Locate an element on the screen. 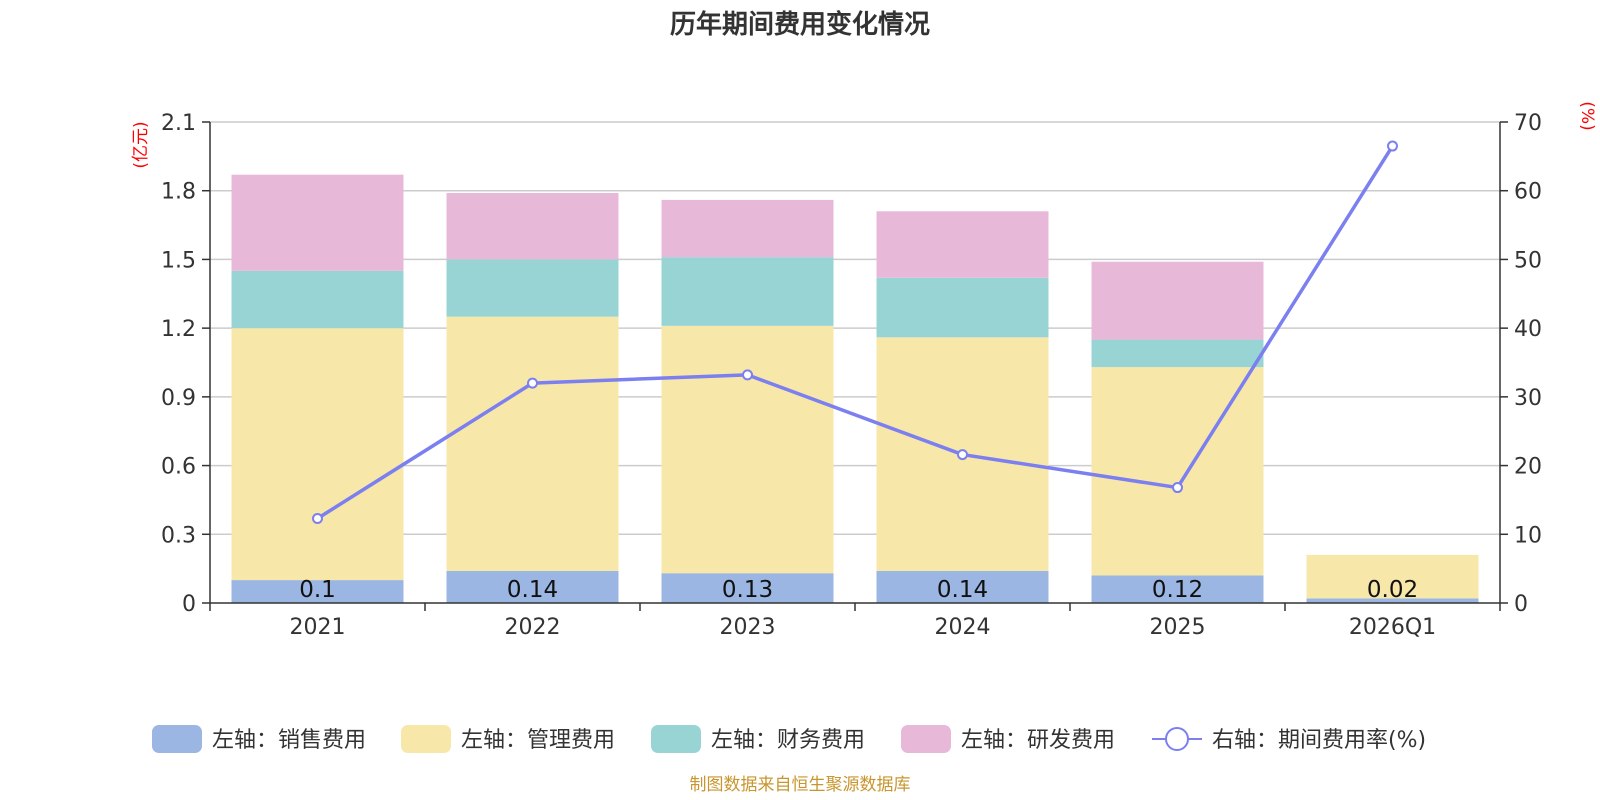 This screenshot has width=1600, height=800. bar-3-2022 is located at coordinates (532, 288).